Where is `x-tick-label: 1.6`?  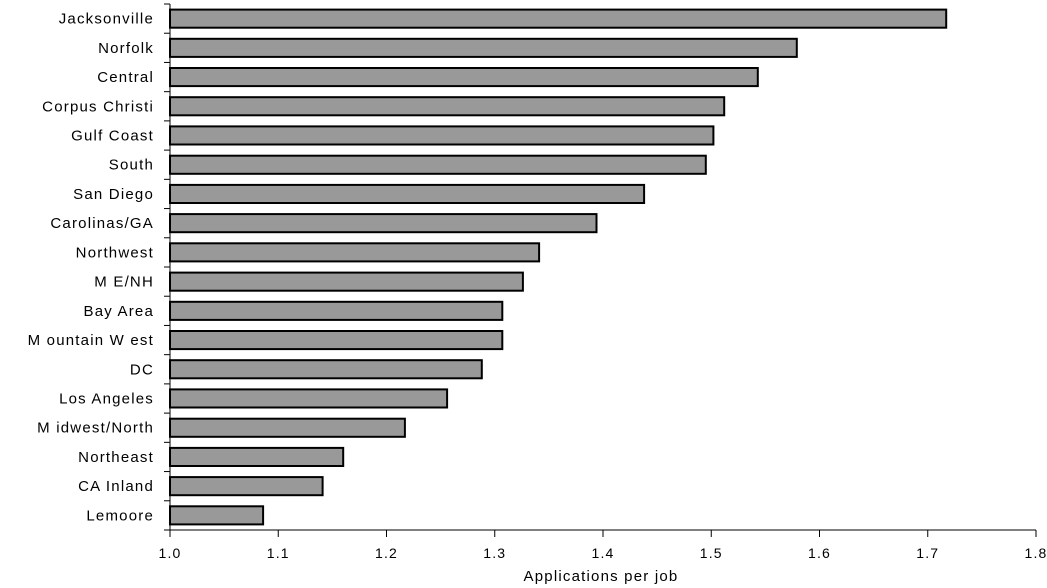
x-tick-label: 1.6 is located at coordinates (819, 553).